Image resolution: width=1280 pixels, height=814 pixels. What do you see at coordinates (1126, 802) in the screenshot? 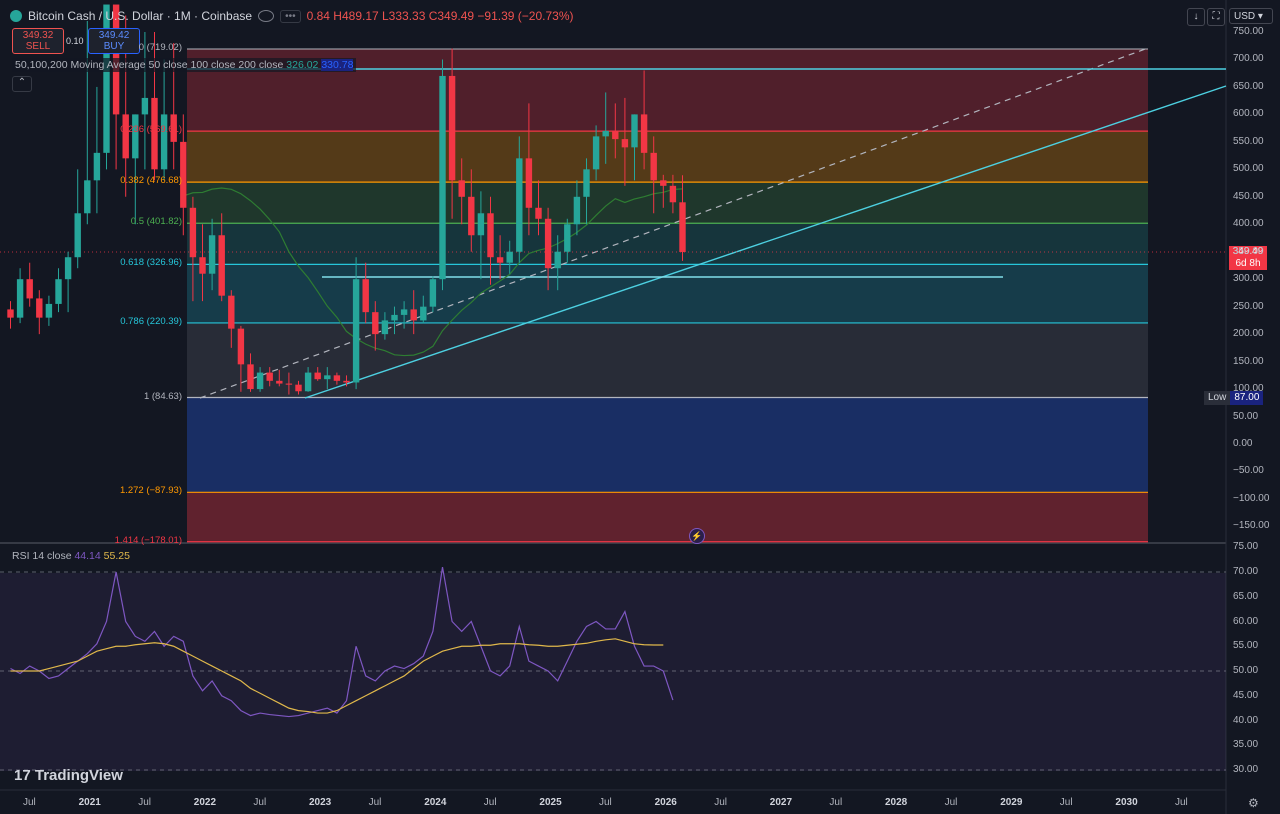
I see `time-tick-label: 2030` at bounding box center [1126, 802].